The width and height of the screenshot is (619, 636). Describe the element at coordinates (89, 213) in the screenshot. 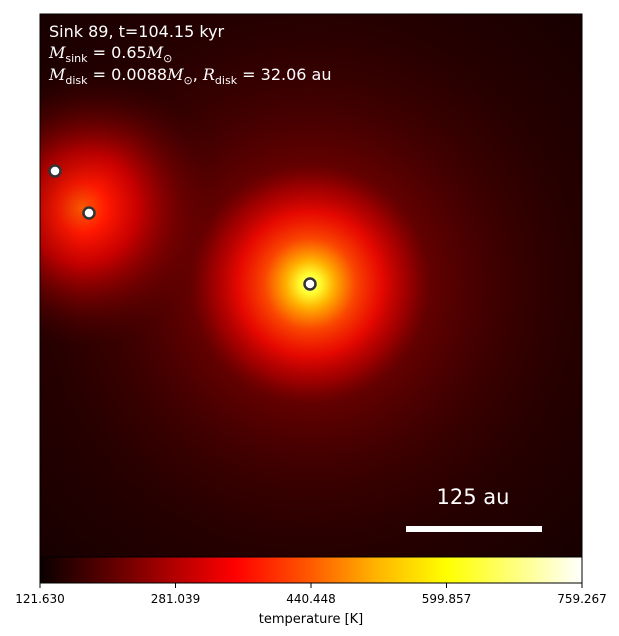

I see `sink-marker-left` at that location.